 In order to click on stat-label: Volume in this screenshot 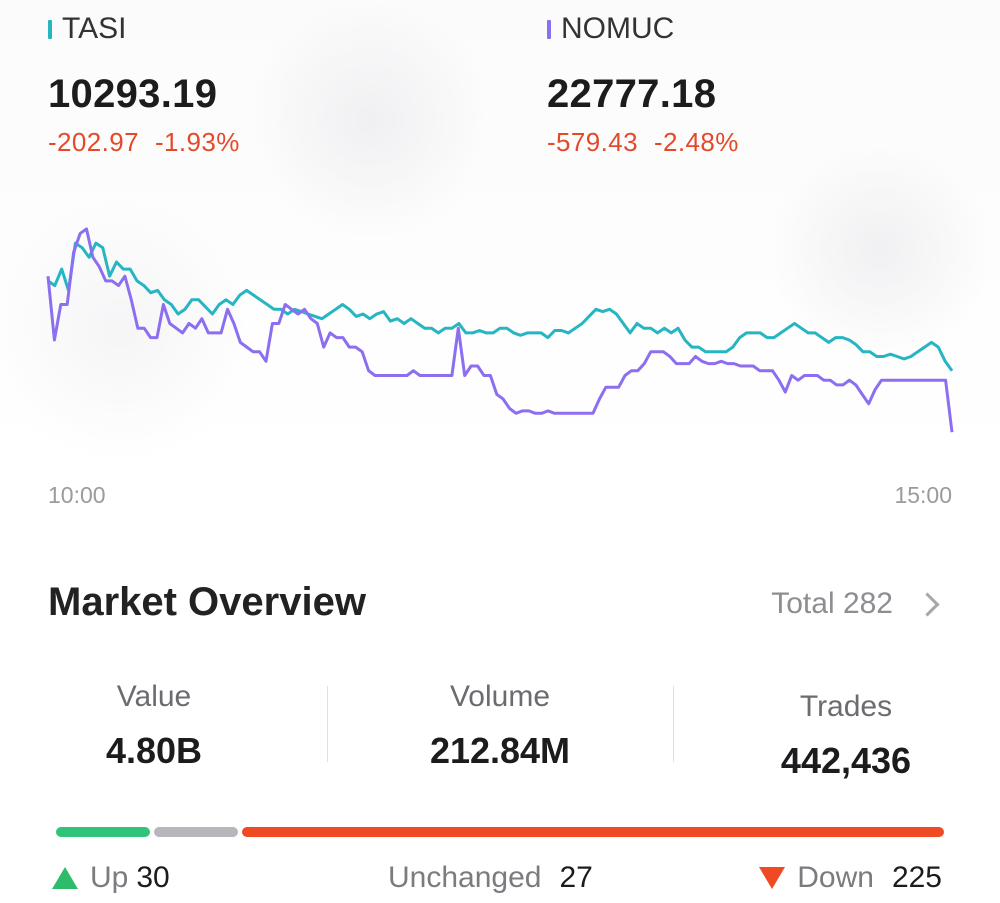, I will do `click(500, 696)`.